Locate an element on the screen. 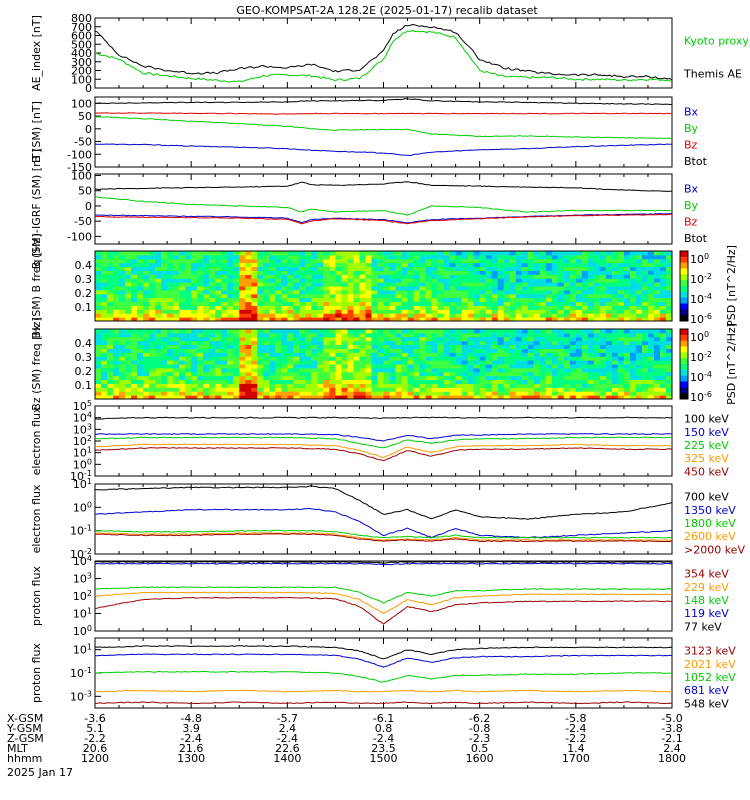 This screenshot has width=750, height=800. y-axis-label: AE_index [nT] is located at coordinates (36, 53).